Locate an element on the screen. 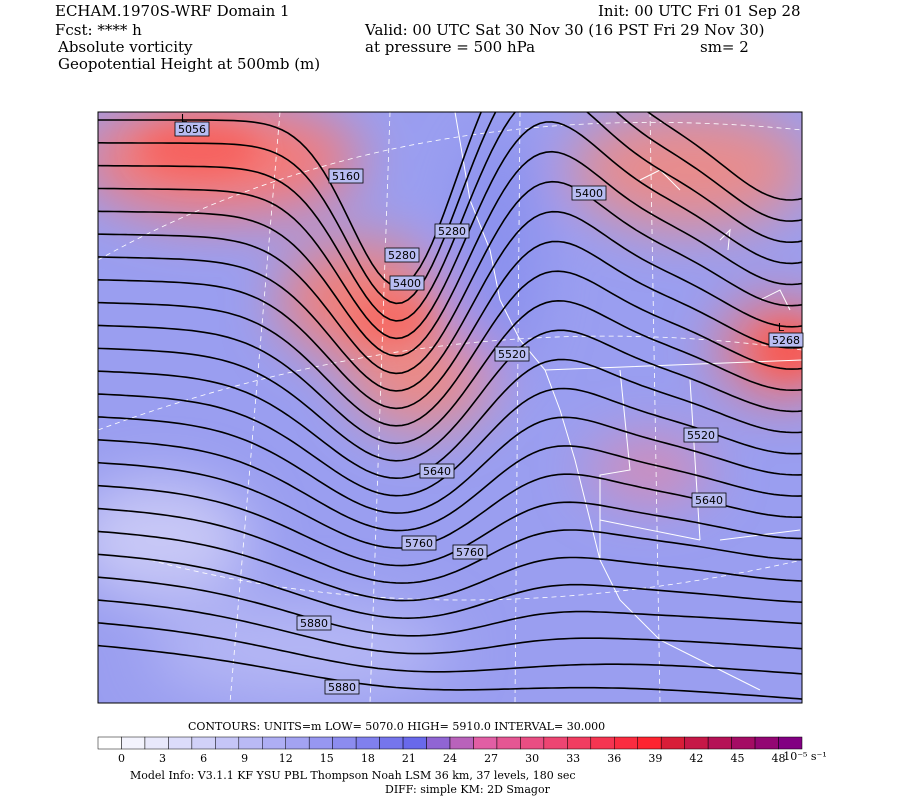 The height and width of the screenshot is (800, 900). label-text: 5056 is located at coordinates (192, 129).